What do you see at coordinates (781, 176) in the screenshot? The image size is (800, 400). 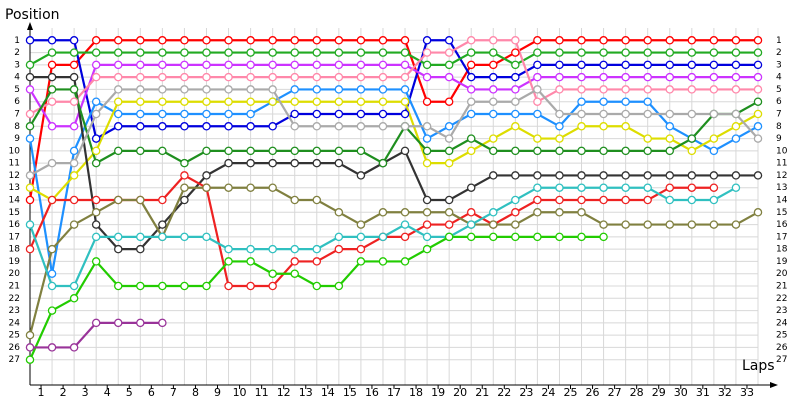 I see `y-tick-label-right: 12` at bounding box center [781, 176].